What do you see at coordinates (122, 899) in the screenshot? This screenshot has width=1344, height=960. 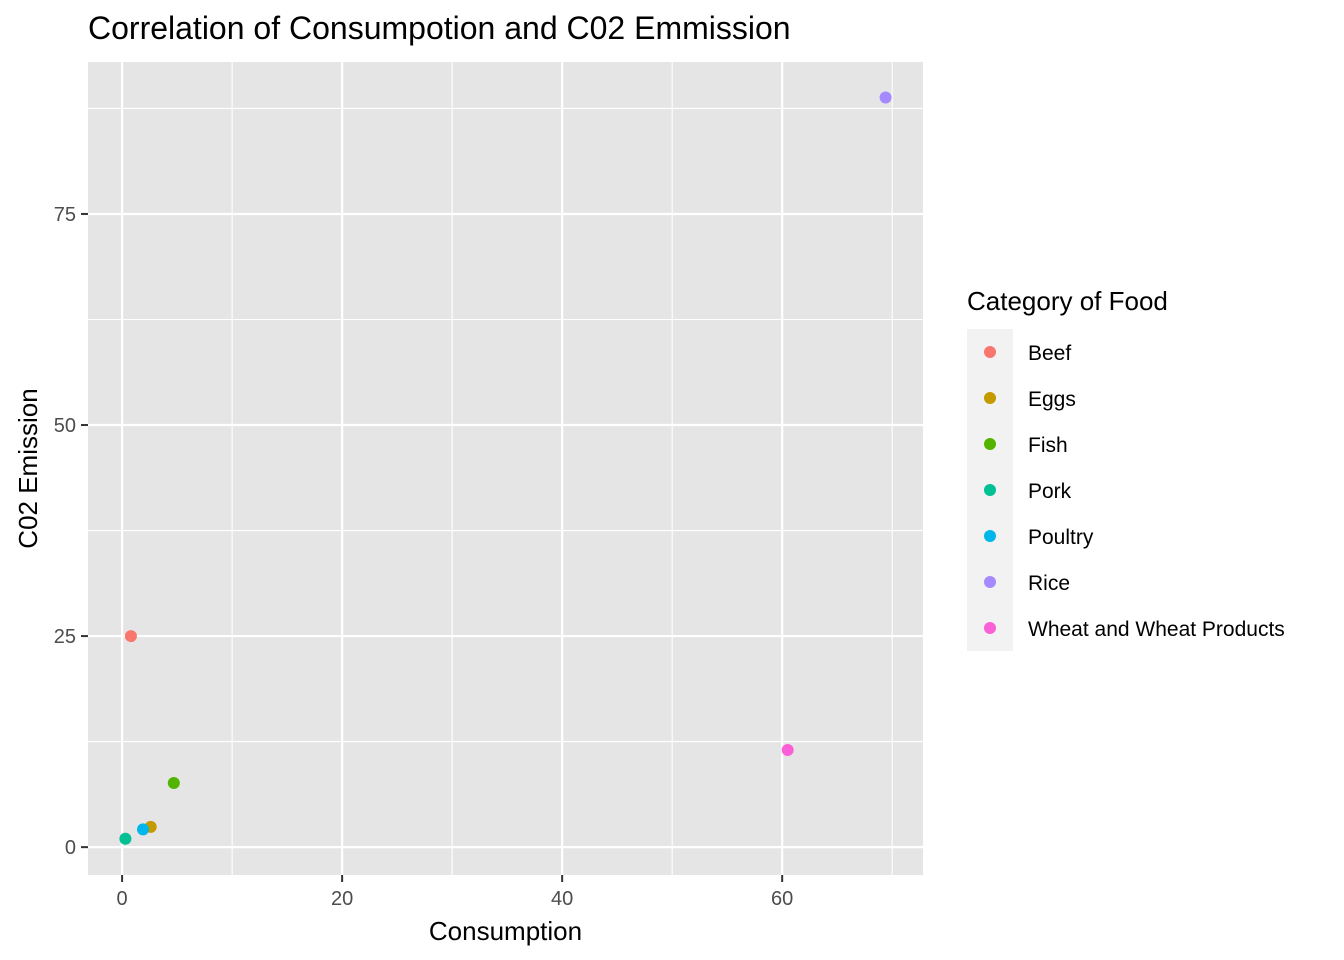 I see `x-tick-label: 0` at bounding box center [122, 899].